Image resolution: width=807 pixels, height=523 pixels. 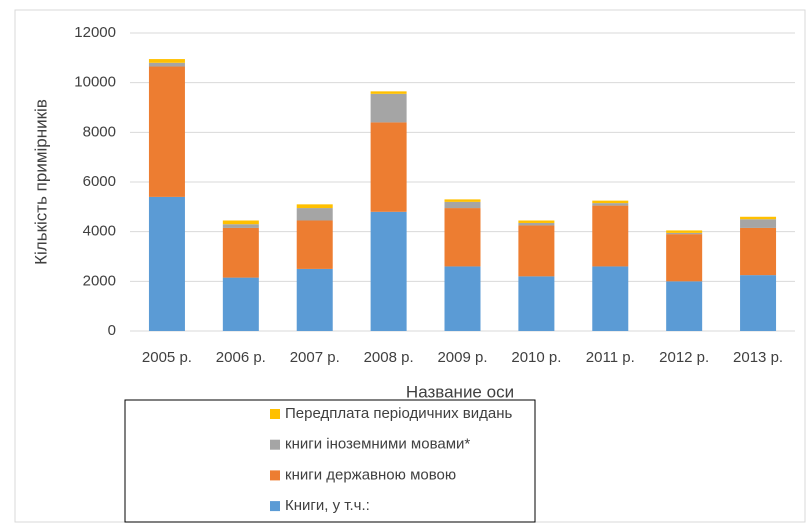 I want to click on x-tick-label: 2012 р., so click(x=684, y=357).